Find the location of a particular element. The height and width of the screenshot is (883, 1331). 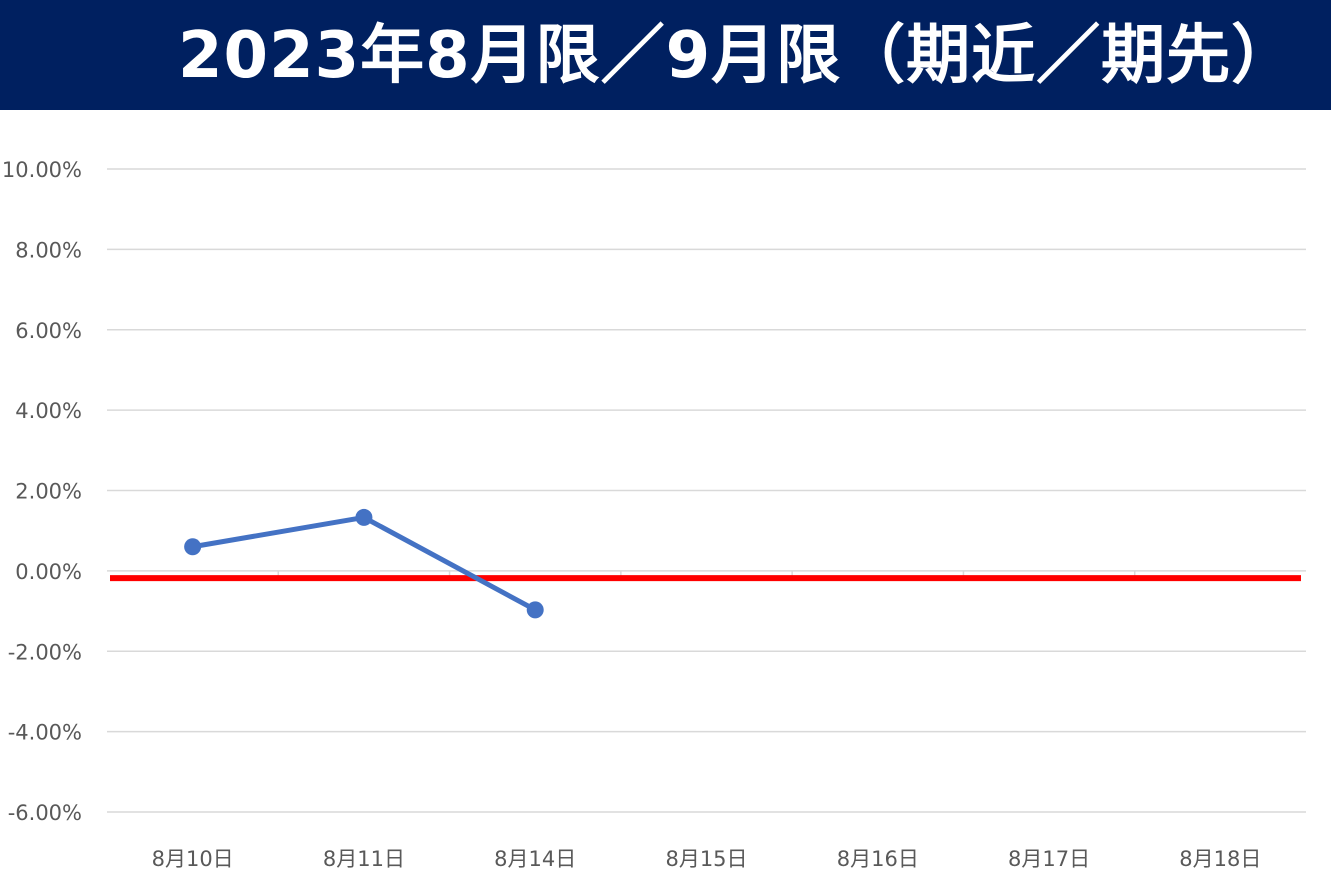

y-tick-label: -6.00% is located at coordinates (45, 813).